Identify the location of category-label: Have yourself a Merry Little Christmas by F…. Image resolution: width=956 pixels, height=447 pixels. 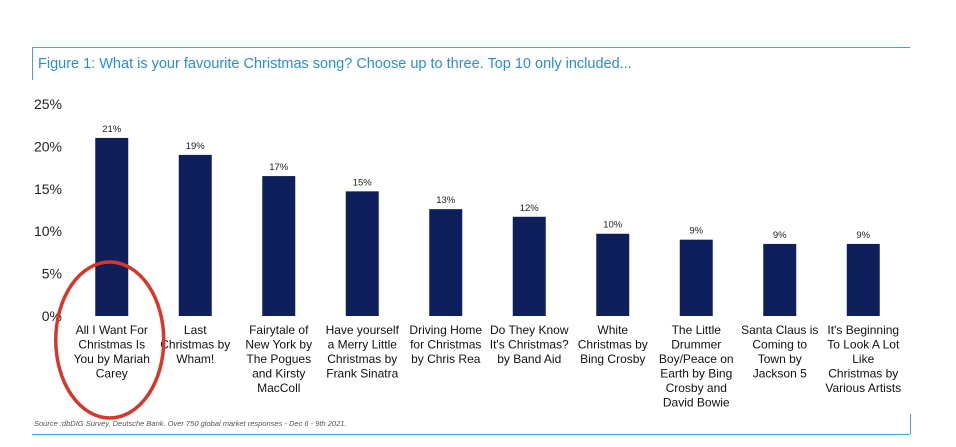
(363, 352).